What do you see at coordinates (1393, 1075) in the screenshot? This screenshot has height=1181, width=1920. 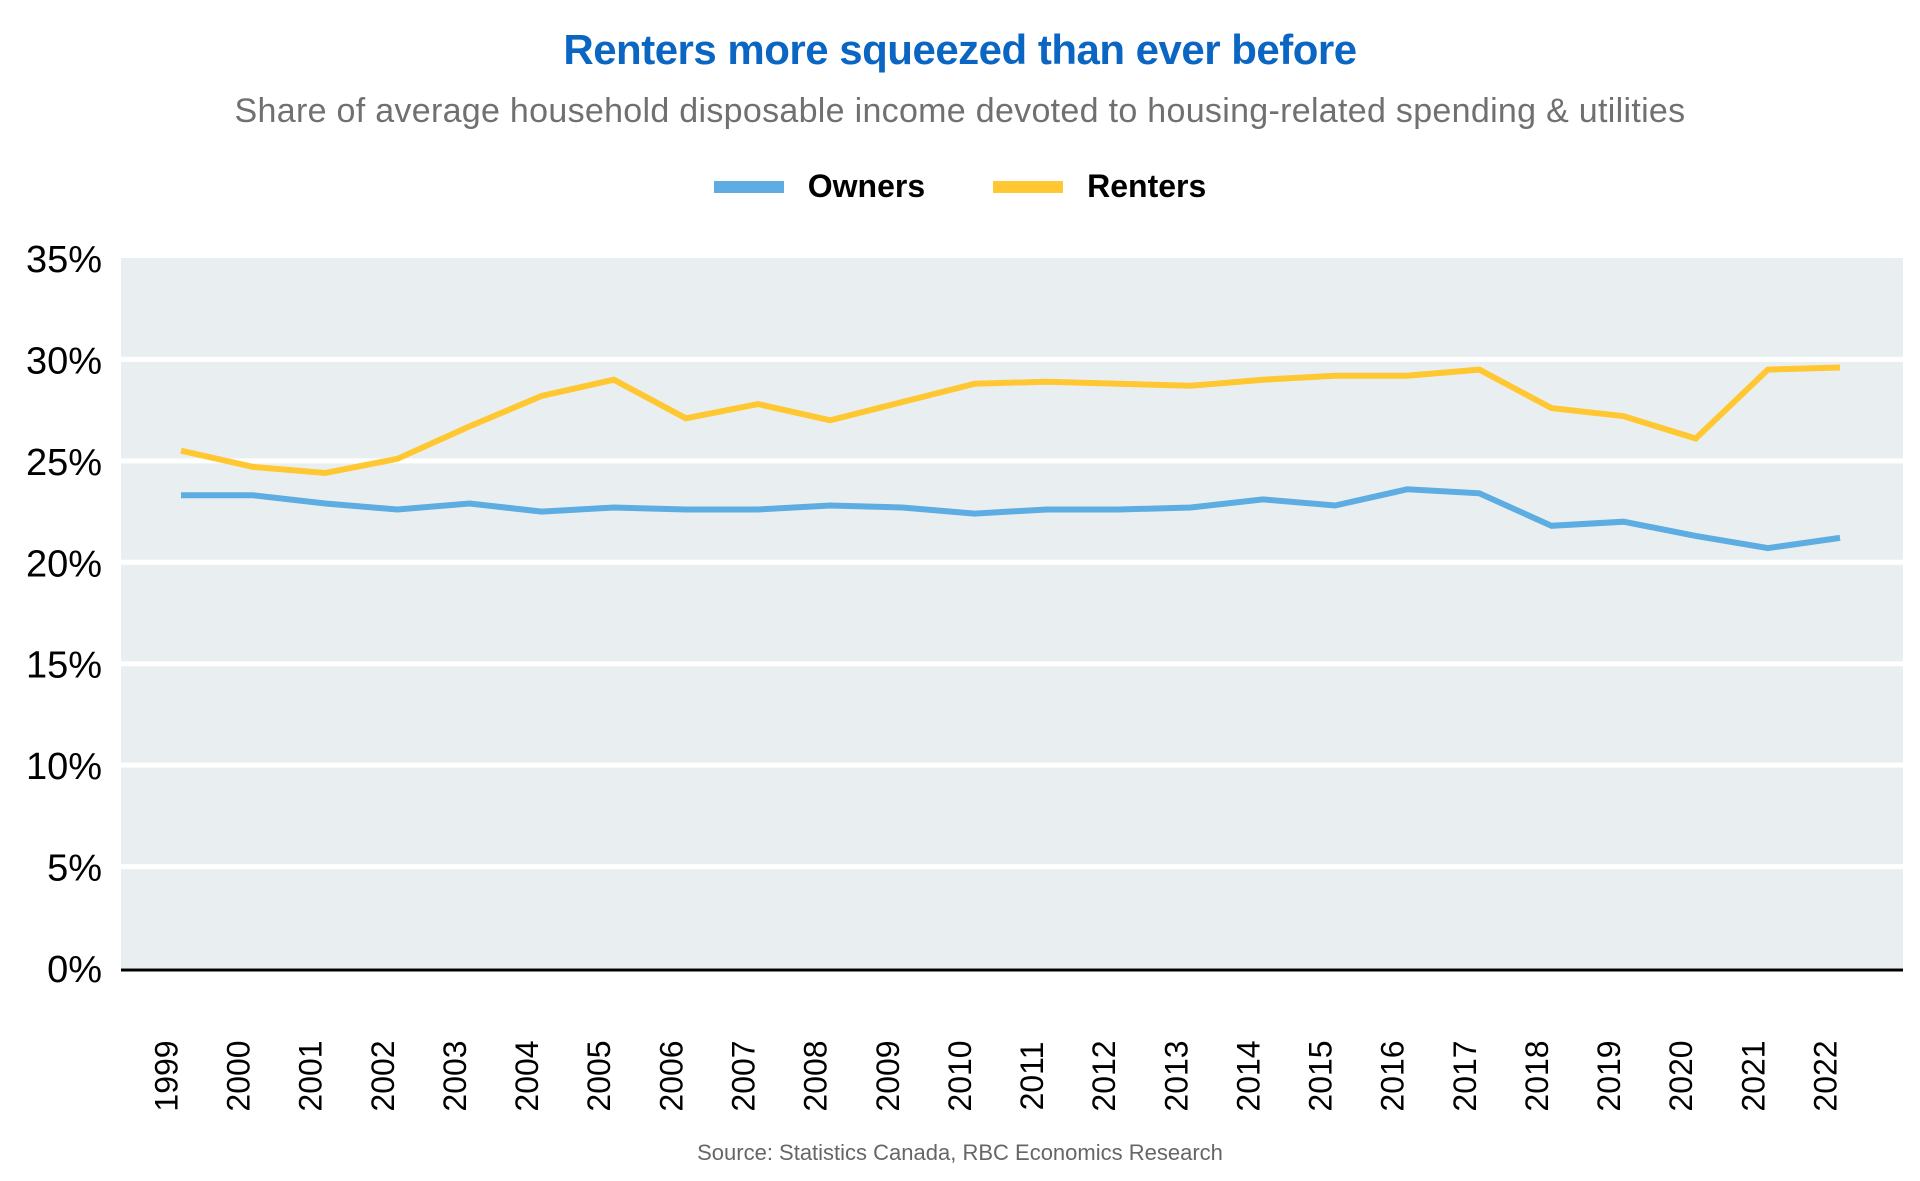 I see `x-tick-label: 2016` at bounding box center [1393, 1075].